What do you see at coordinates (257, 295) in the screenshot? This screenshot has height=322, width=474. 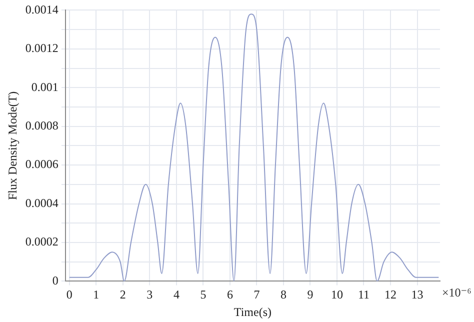 I see `x-tick-label: 7` at bounding box center [257, 295].